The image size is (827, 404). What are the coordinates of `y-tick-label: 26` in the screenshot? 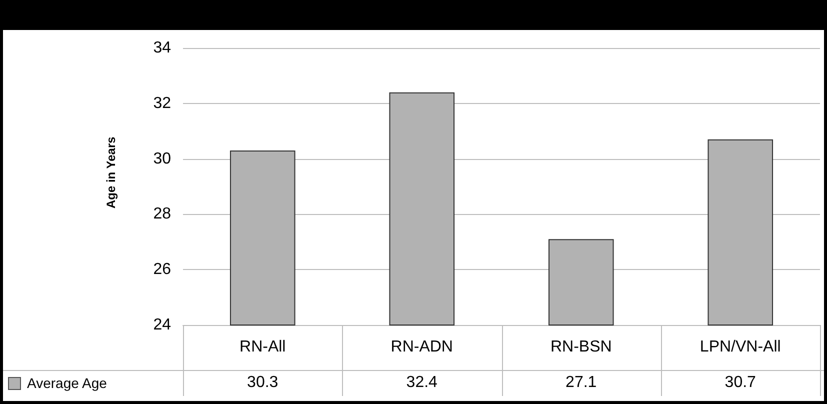 It's located at (162, 269).